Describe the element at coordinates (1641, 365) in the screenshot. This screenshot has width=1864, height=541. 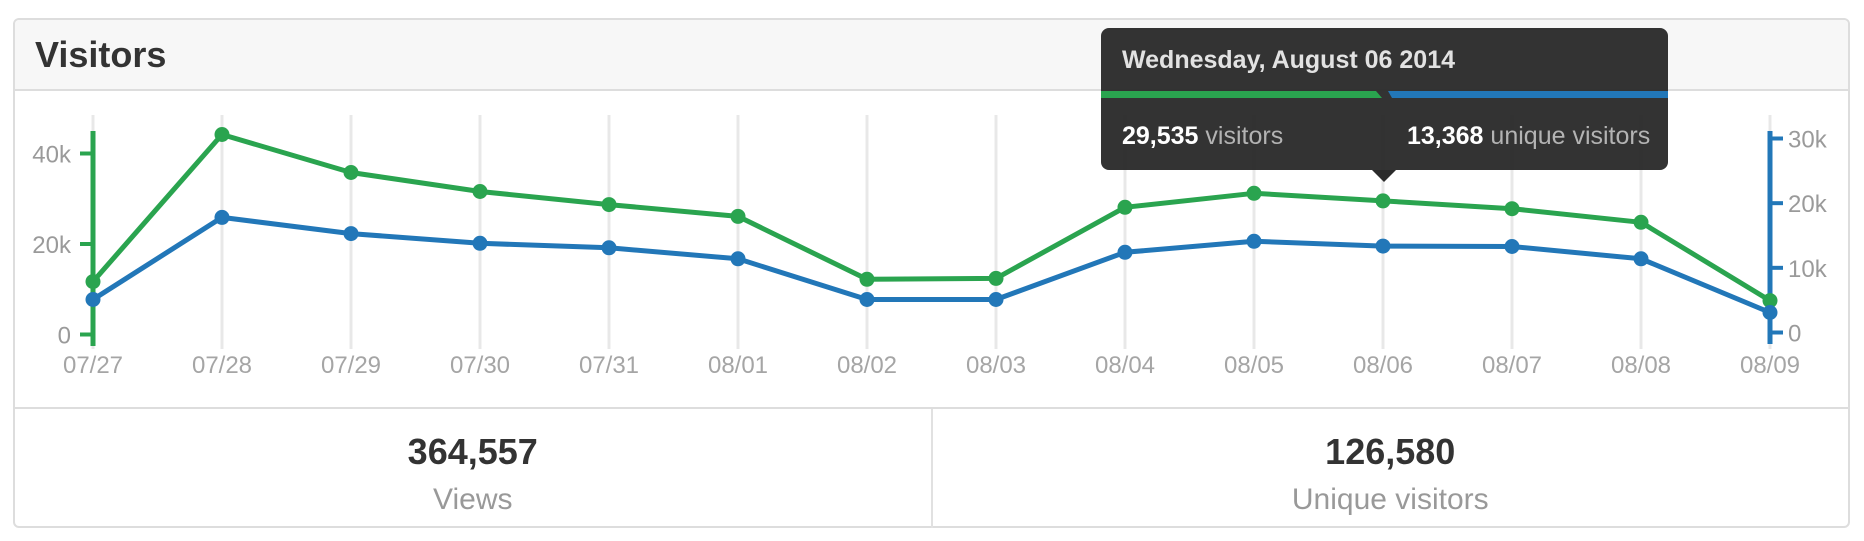
I see `x-axis-label: 08/08` at that location.